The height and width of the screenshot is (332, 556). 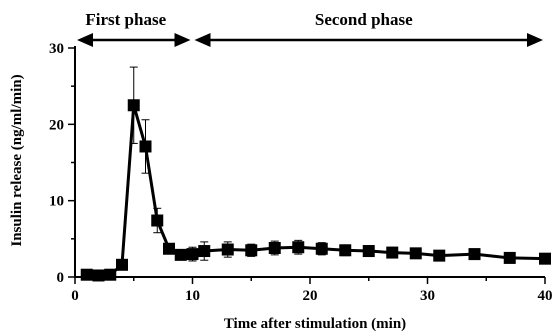 What do you see at coordinates (125, 19) in the screenshot?
I see `phase-label: First phase` at bounding box center [125, 19].